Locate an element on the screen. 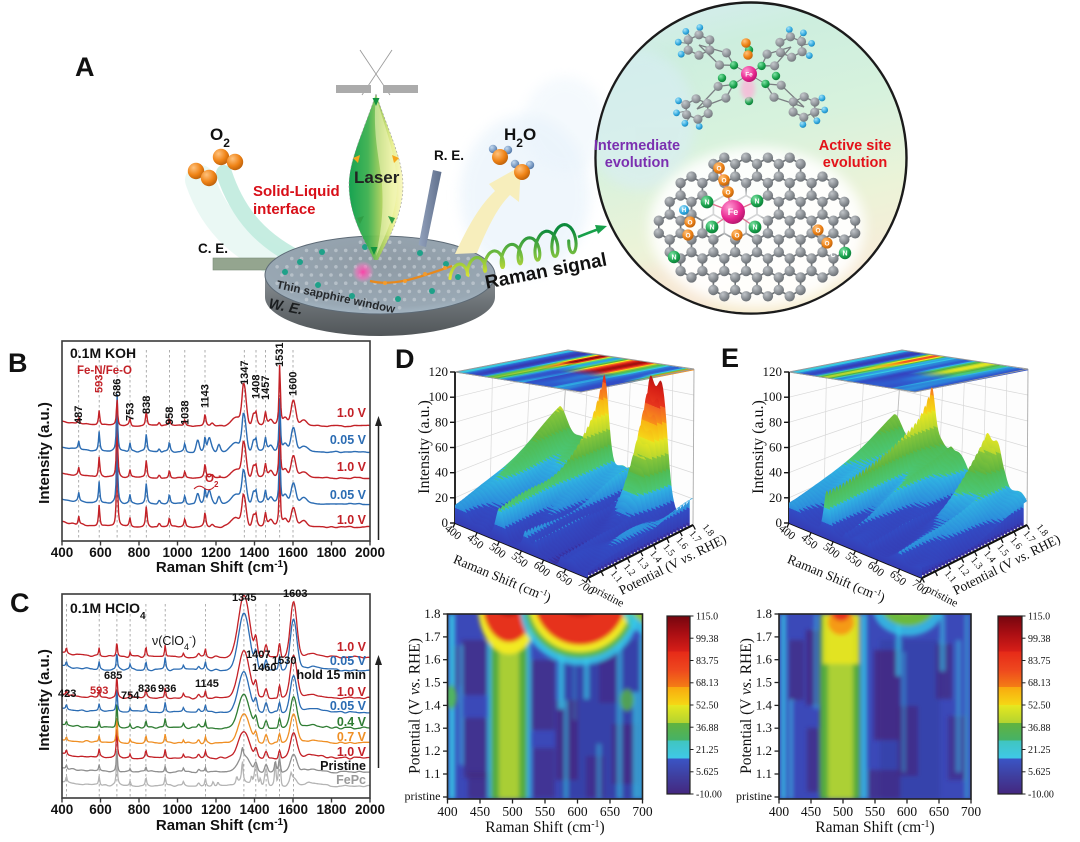  svg-text: 1345 is located at coordinates (244, 598).